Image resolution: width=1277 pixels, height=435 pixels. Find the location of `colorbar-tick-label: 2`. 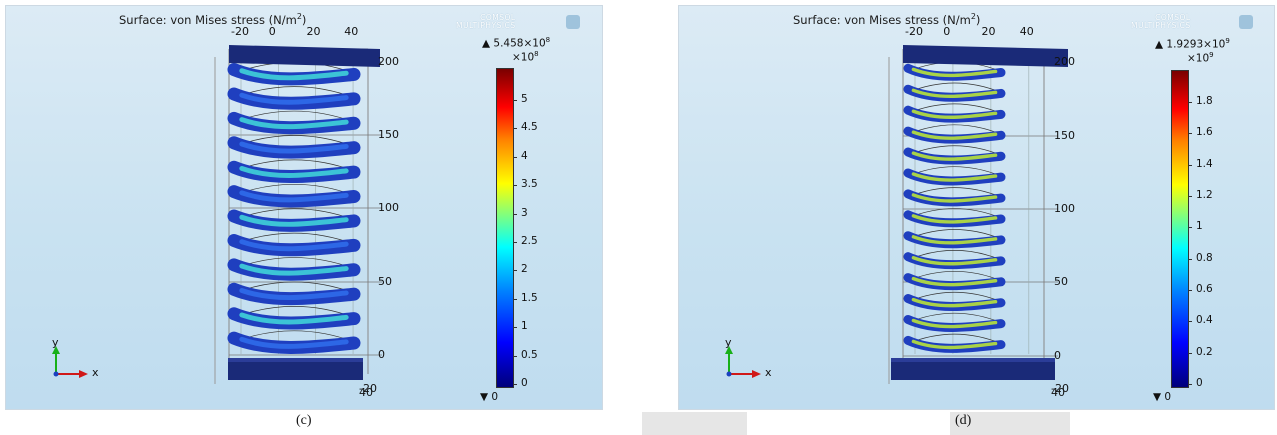

colorbar-tick-label: 2 is located at coordinates (524, 269).